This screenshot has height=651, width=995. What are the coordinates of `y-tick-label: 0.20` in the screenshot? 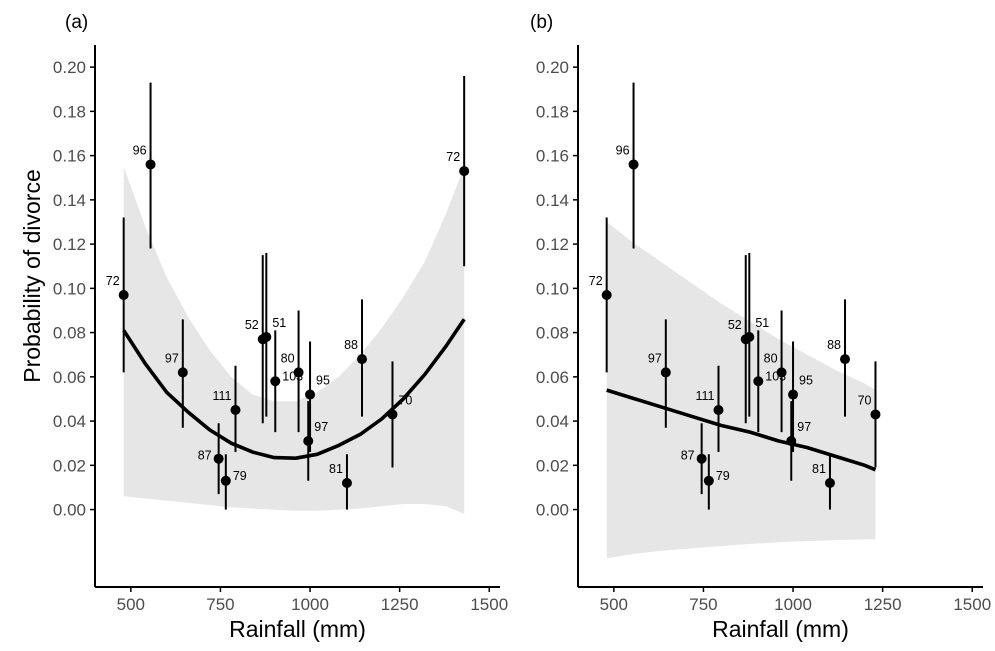 It's located at (552, 67).